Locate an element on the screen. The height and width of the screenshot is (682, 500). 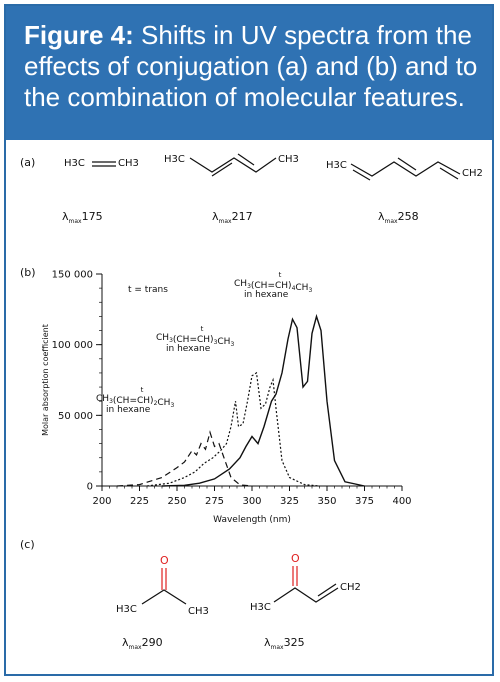
x-tick-label: 325 is located at coordinates (289, 501).